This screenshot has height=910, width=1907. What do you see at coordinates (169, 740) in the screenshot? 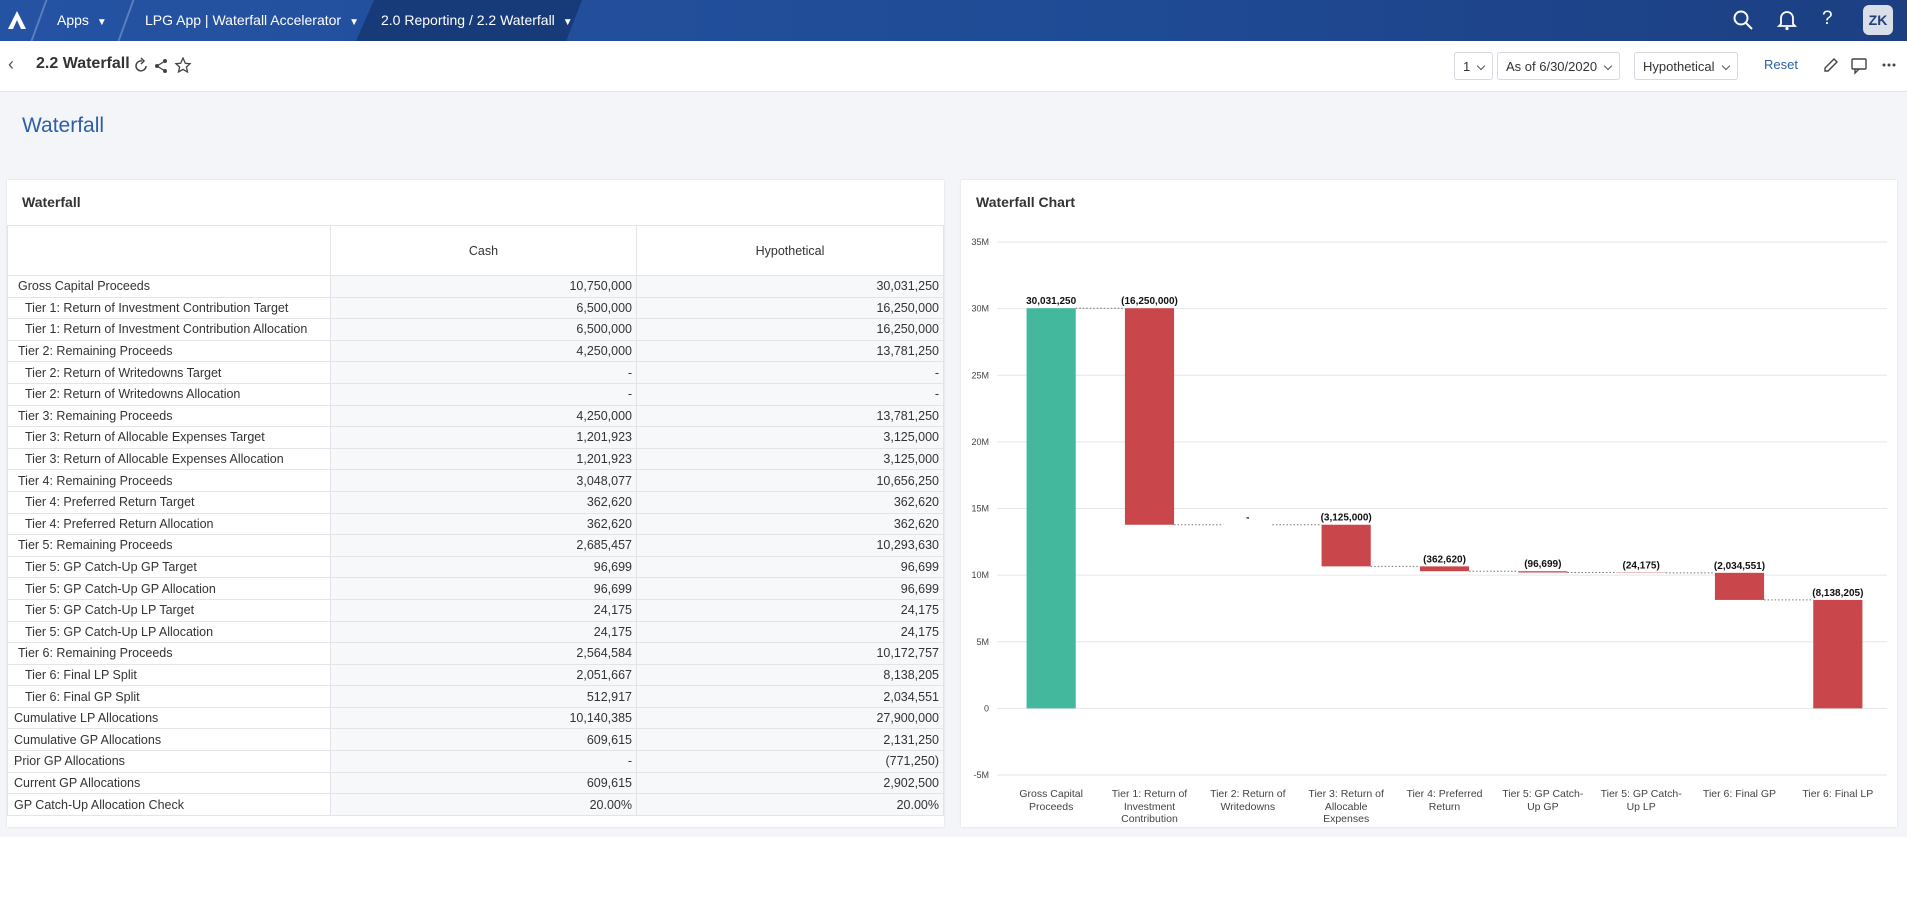
I see `row-label: Cumulative GP Allocations` at bounding box center [169, 740].